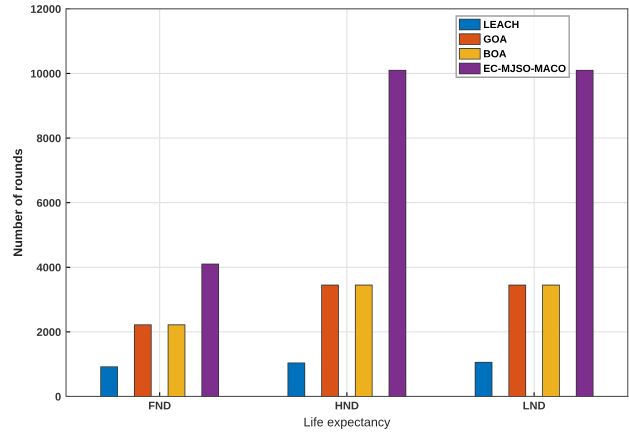 Image resolution: width=629 pixels, height=443 pixels. I want to click on y-tick-label: 8000, so click(48, 138).